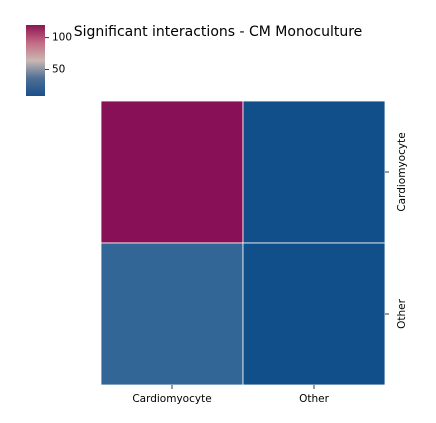 This screenshot has height=423, width=436. I want to click on colorbar-tick-label-0: 100, so click(62, 38).